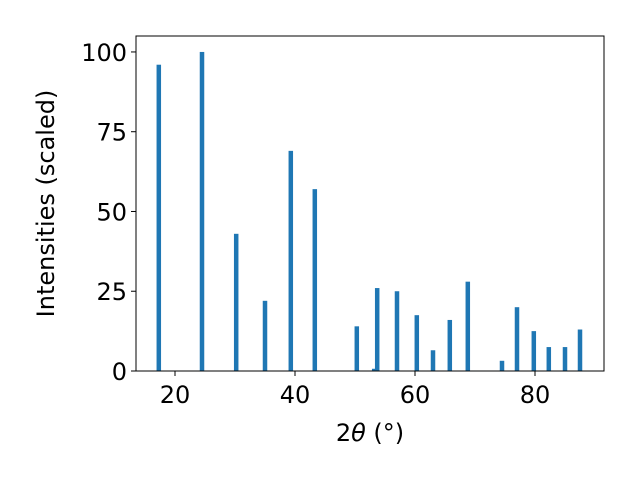  What do you see at coordinates (535, 395) in the screenshot?
I see `x-tick-label-3: 80` at bounding box center [535, 395].